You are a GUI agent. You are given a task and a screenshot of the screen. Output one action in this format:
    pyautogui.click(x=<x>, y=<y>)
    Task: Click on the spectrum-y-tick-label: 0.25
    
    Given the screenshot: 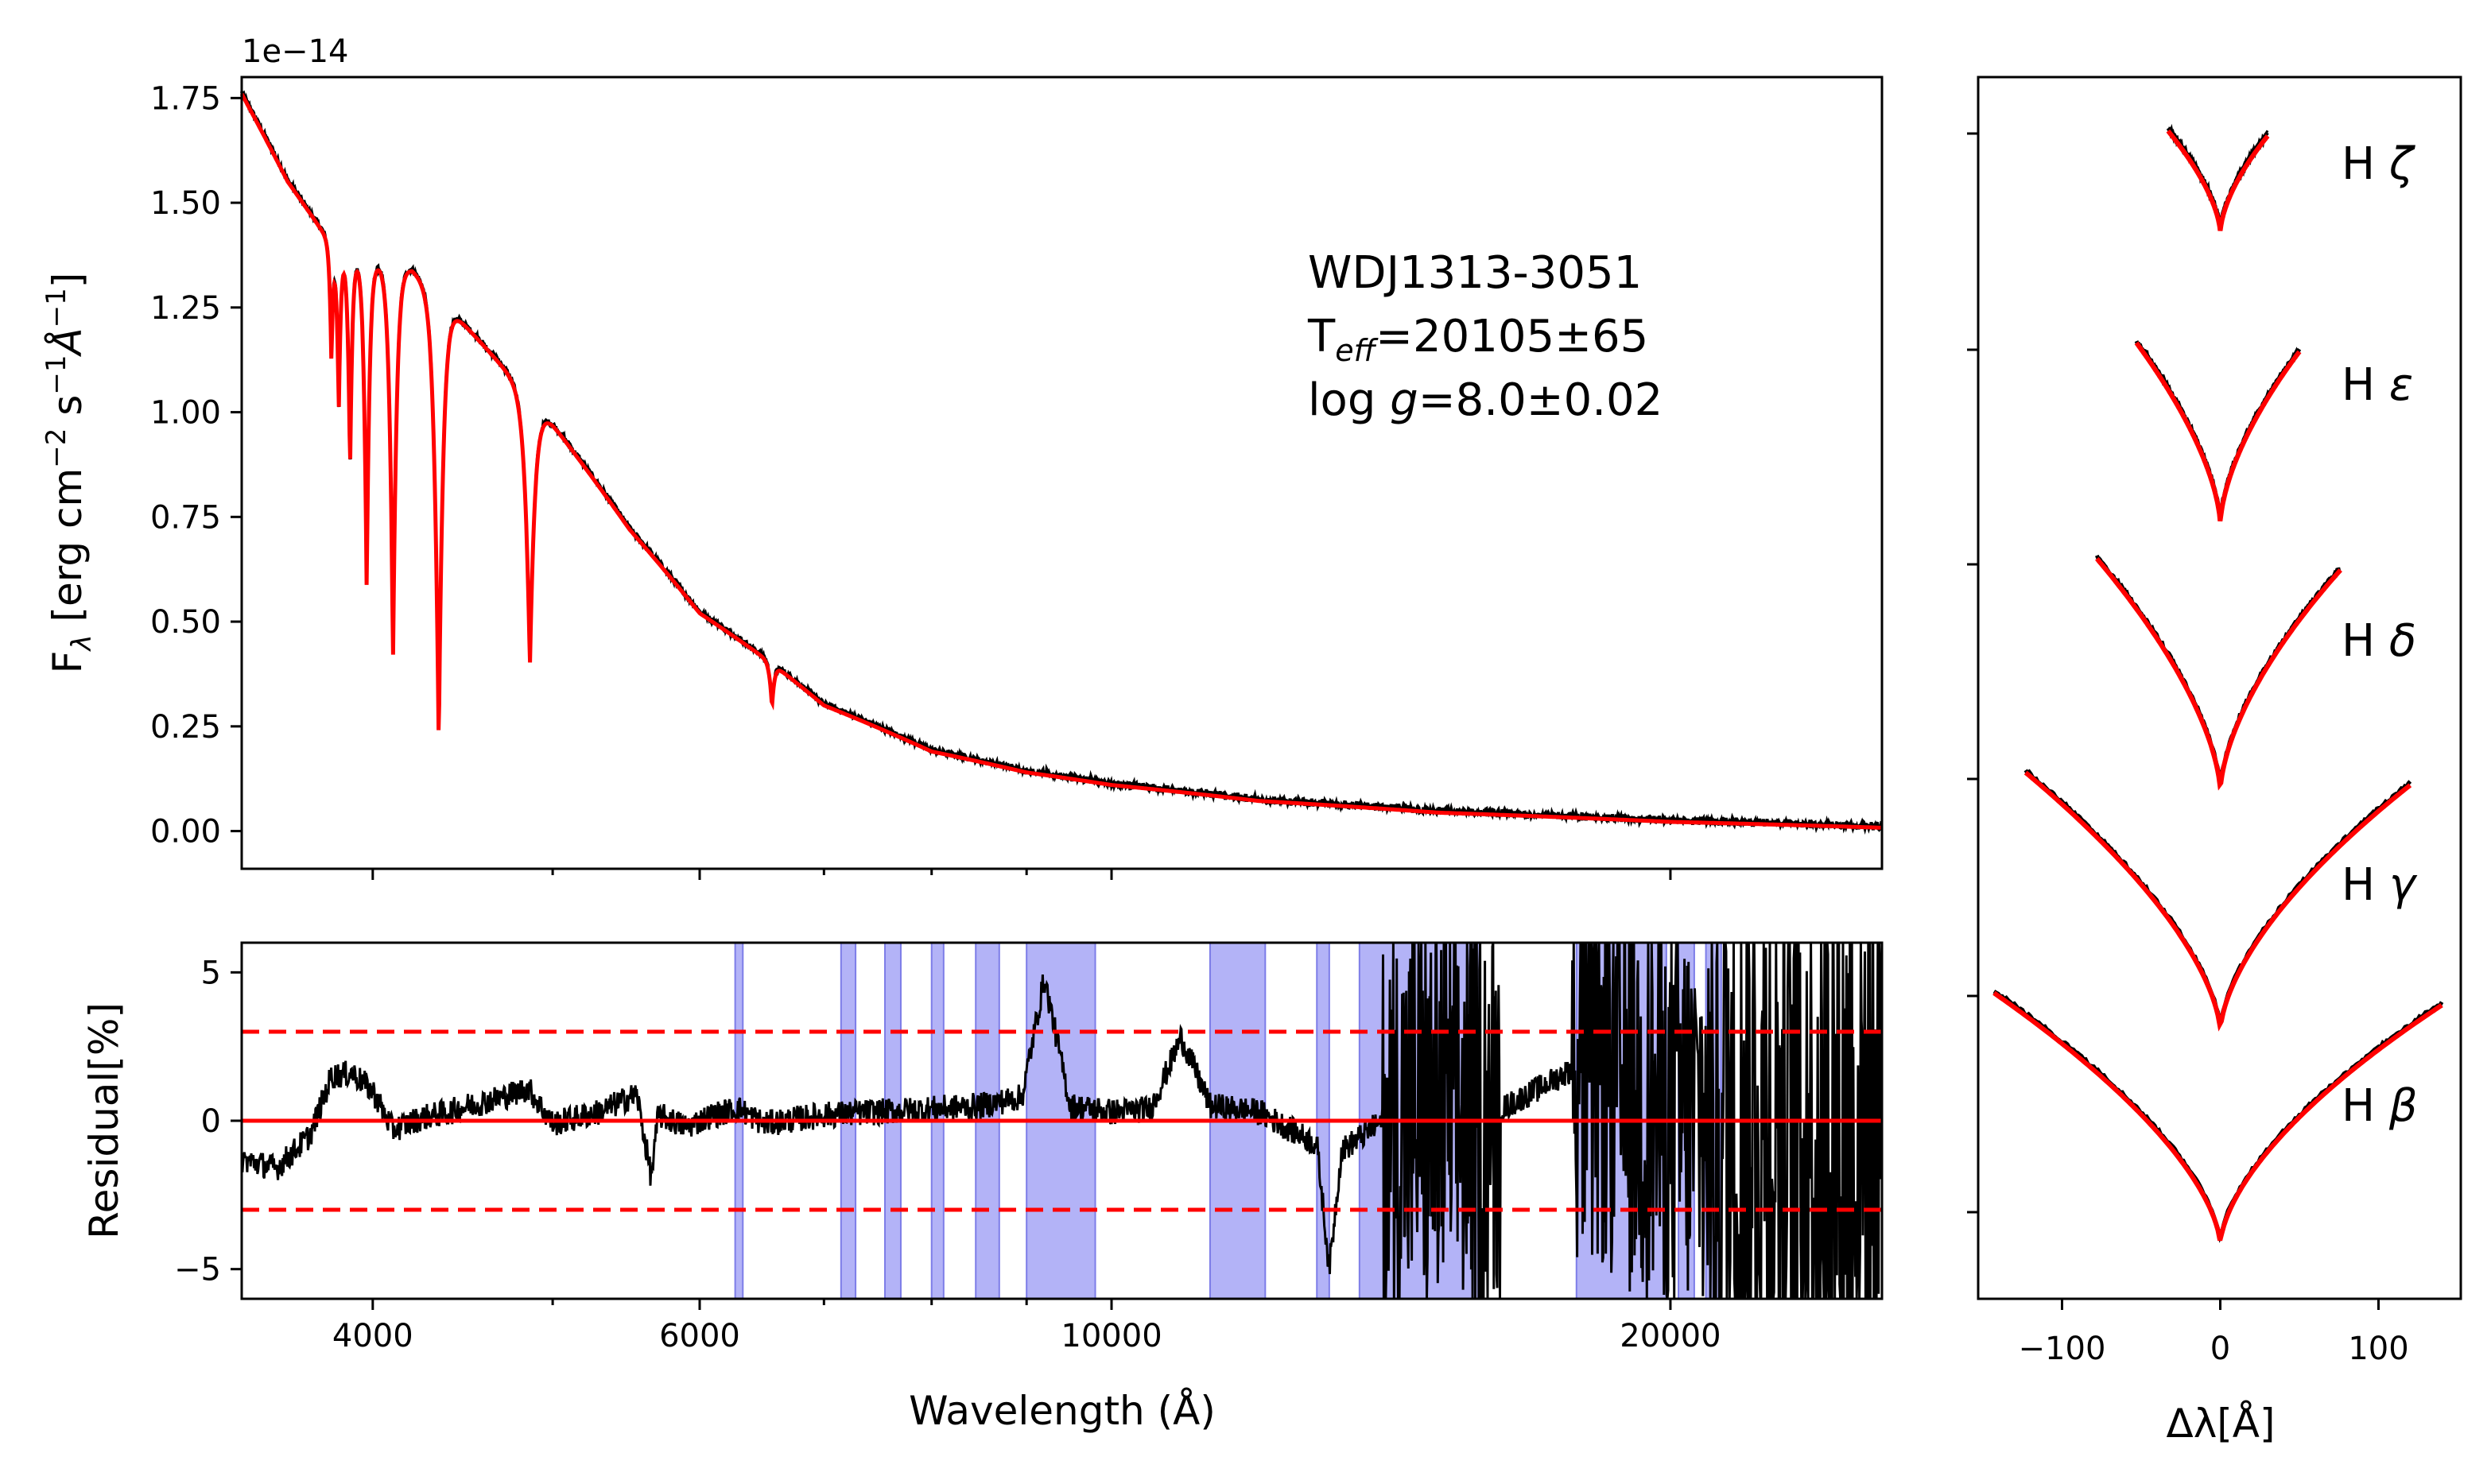 What is the action you would take?
    pyautogui.click(x=185, y=727)
    